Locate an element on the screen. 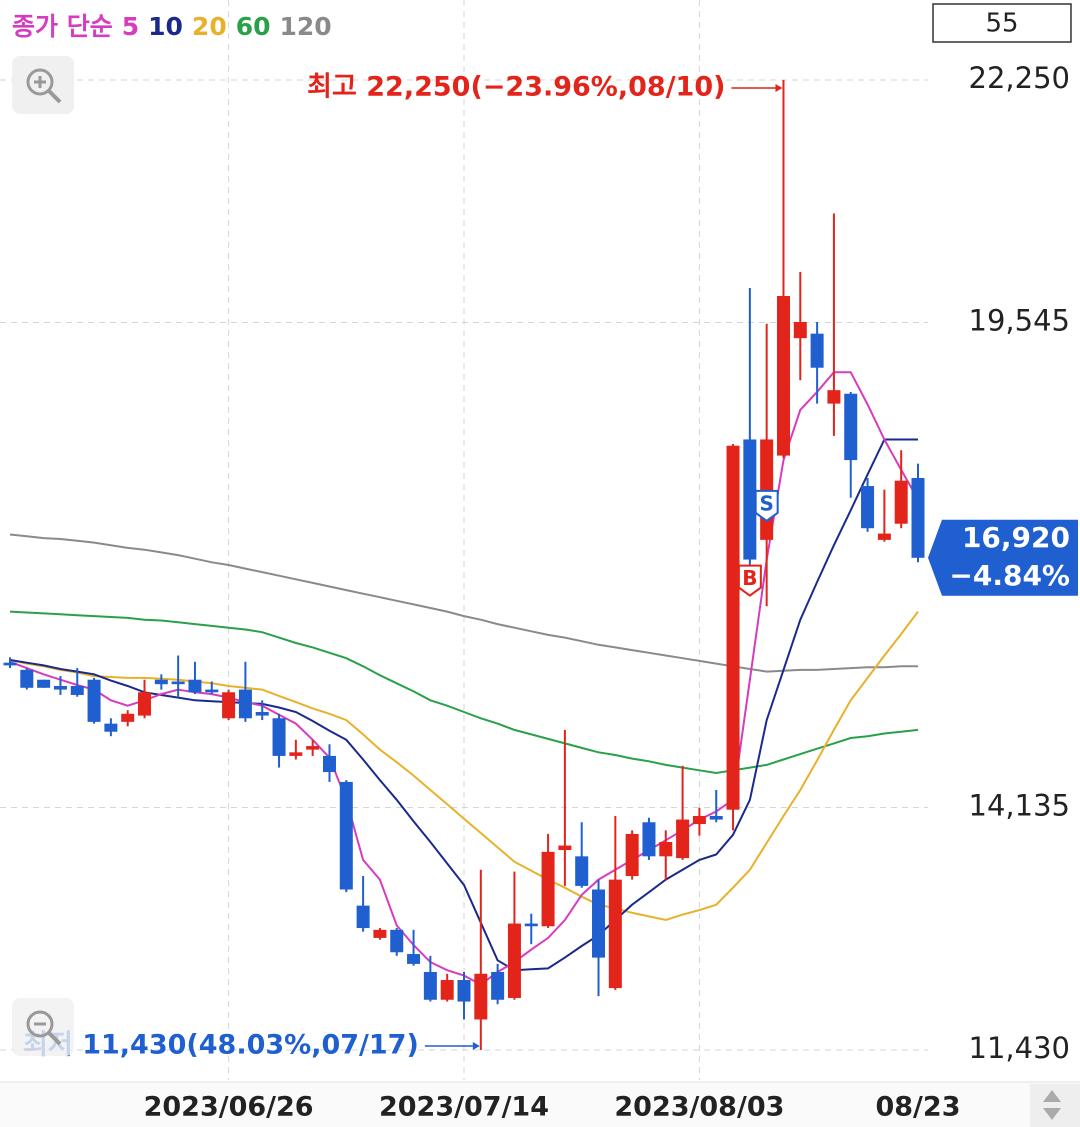  annotation: 최저 11,430(48.03%,07/17) is located at coordinates (221, 1044).